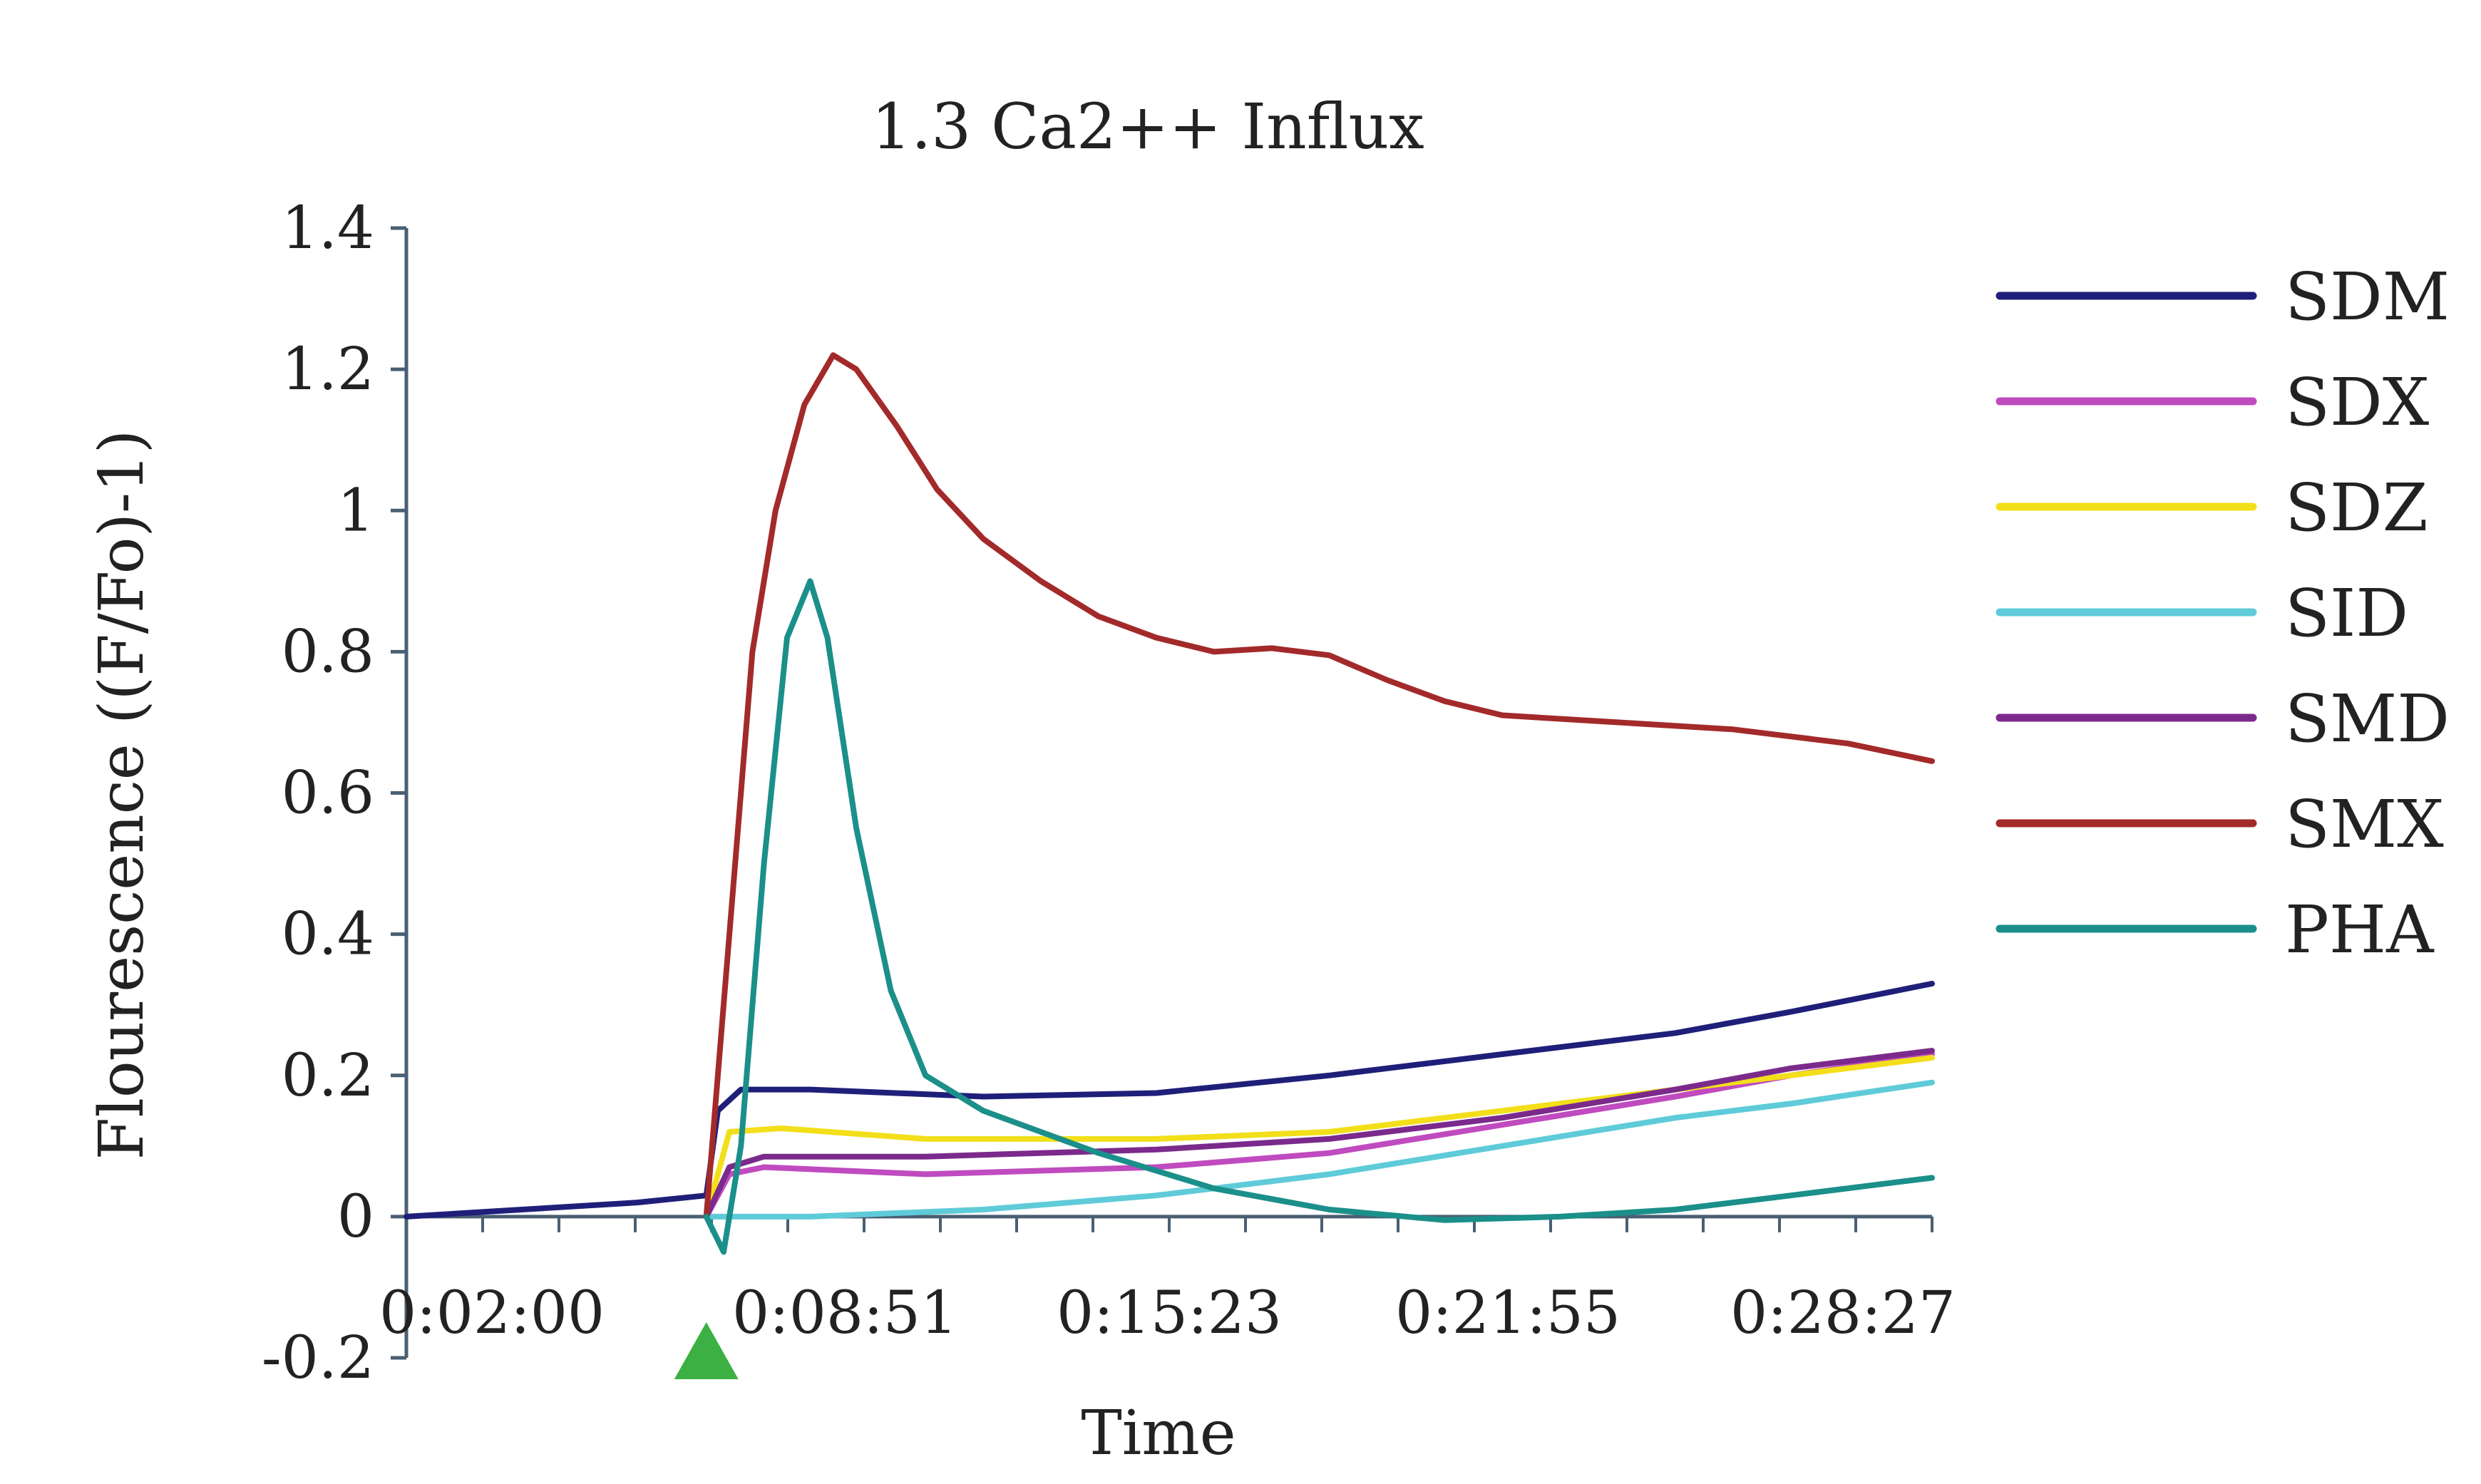 This screenshot has height=1484, width=2481. Describe the element at coordinates (2222, 614) in the screenshot. I see `legend: SDM SDX SDZ SID SMD SMX PHA` at that location.